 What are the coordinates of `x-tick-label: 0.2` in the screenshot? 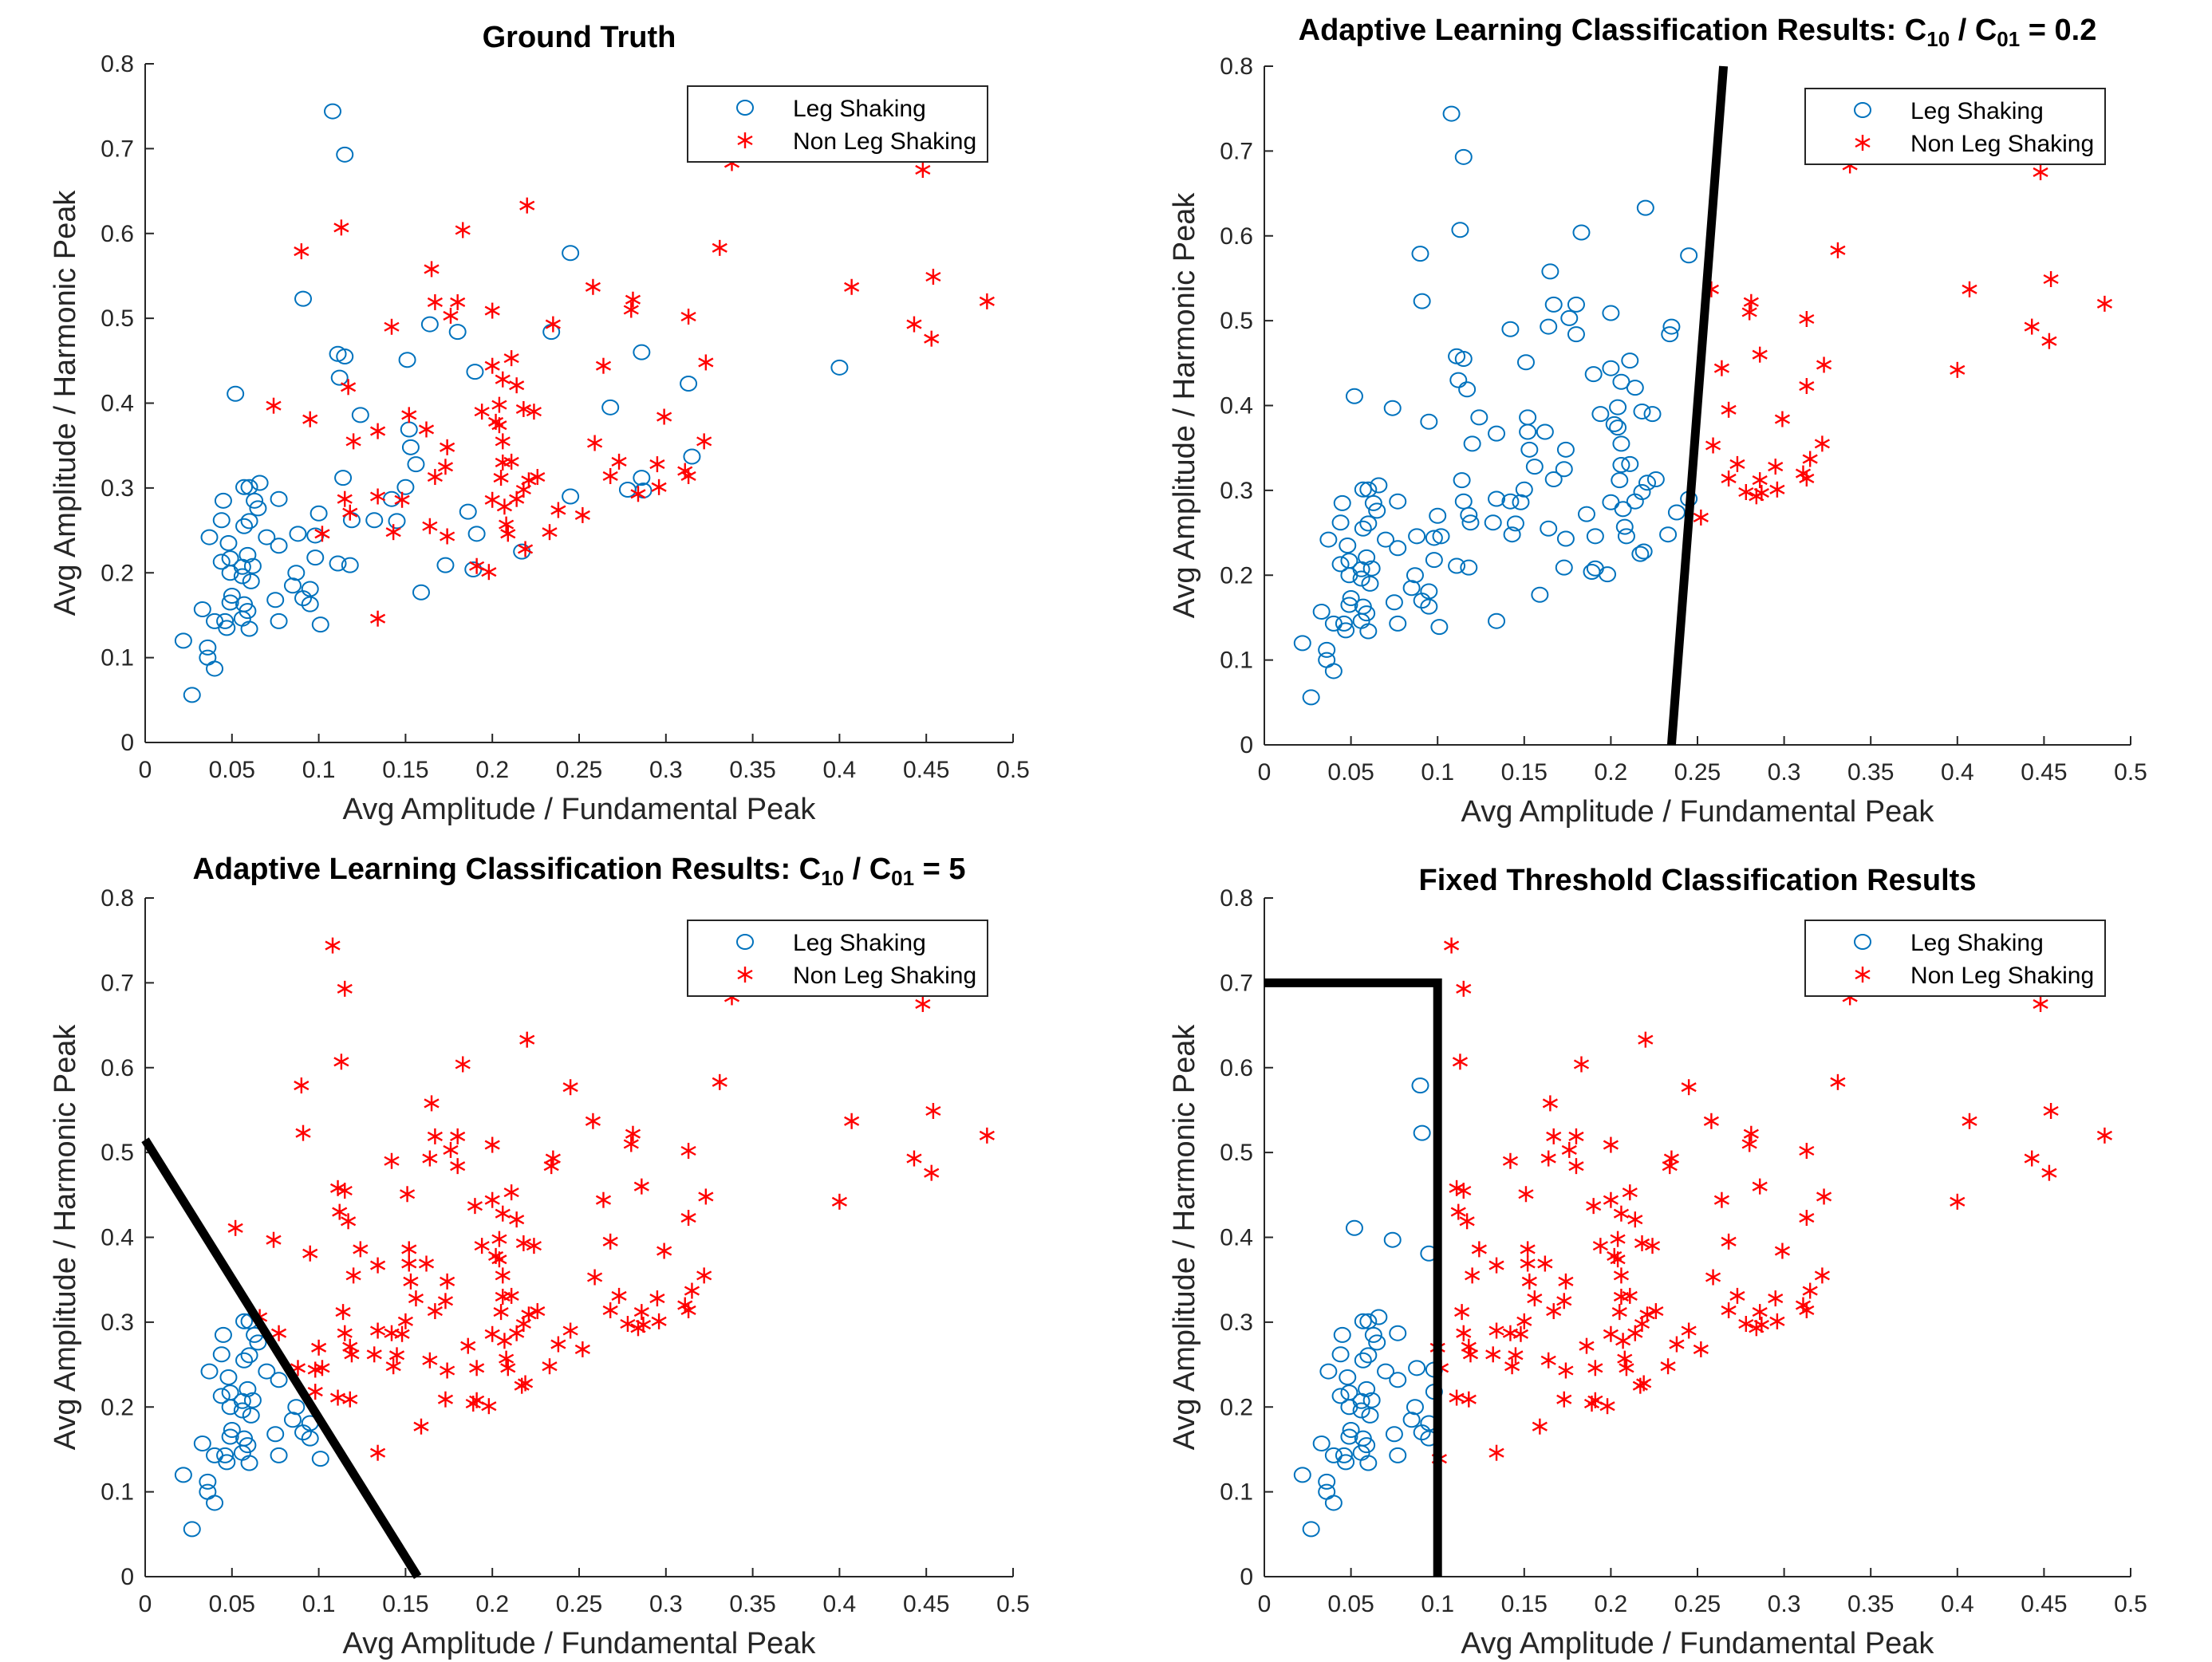 It's located at (492, 1604).